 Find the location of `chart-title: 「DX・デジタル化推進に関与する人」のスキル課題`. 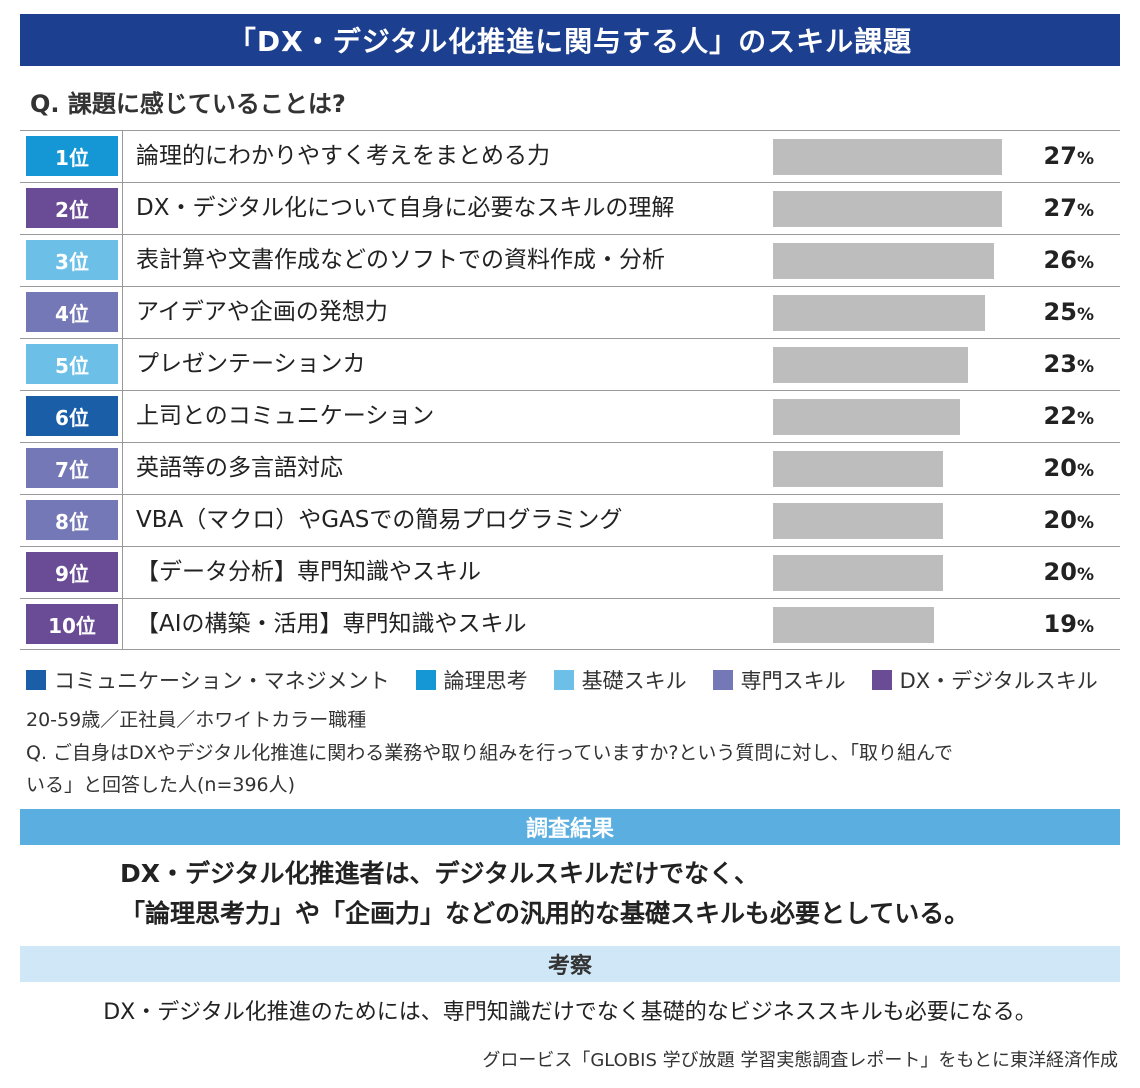

chart-title: 「DX・デジタル化推進に関与する人」のスキル課題 is located at coordinates (570, 40).